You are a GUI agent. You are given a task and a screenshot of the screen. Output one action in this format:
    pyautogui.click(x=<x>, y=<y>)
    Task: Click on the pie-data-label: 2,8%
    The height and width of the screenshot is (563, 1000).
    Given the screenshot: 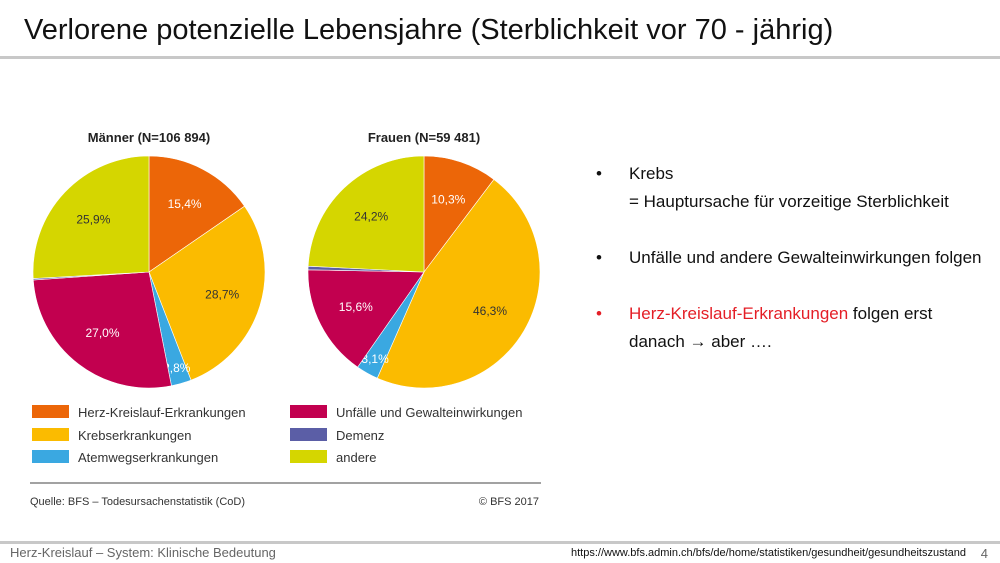 What is the action you would take?
    pyautogui.click(x=177, y=368)
    